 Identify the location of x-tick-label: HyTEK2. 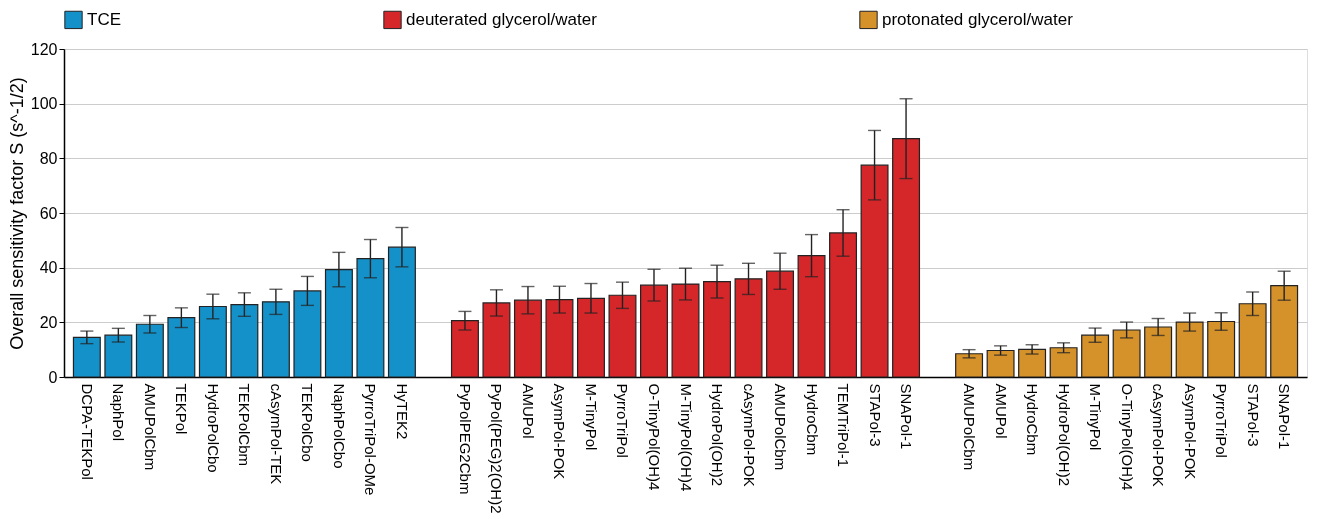
(402, 411).